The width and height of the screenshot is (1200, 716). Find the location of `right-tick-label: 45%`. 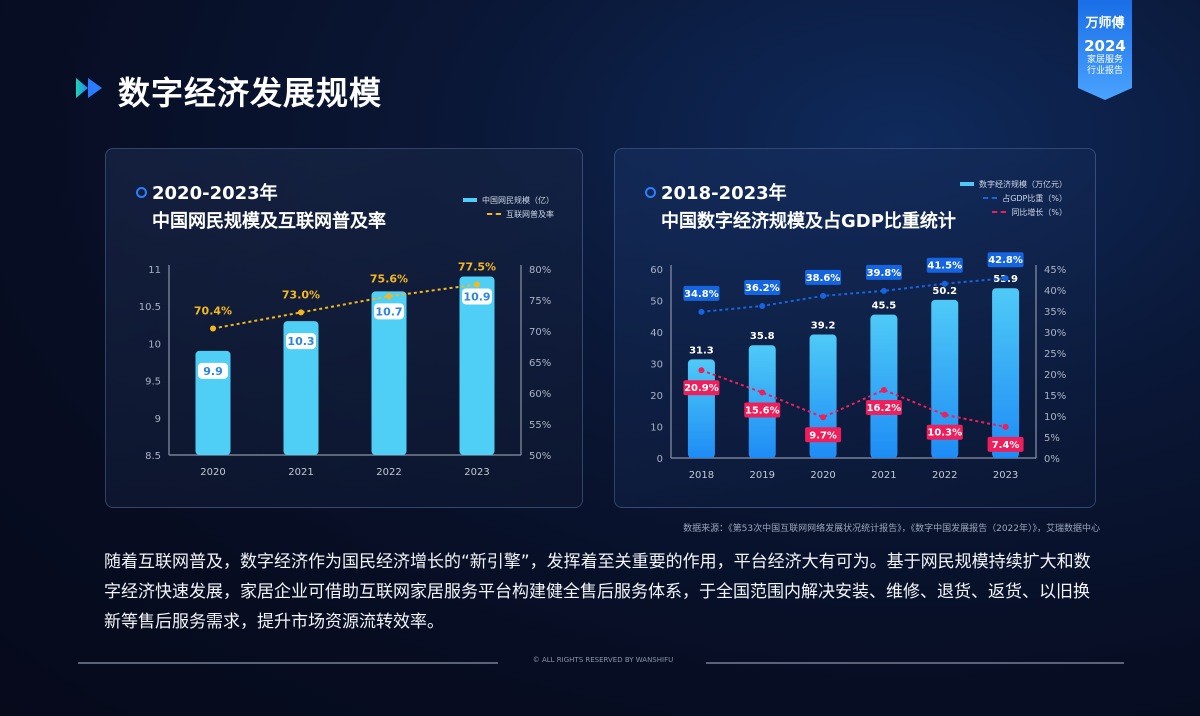

right-tick-label: 45% is located at coordinates (1055, 270).